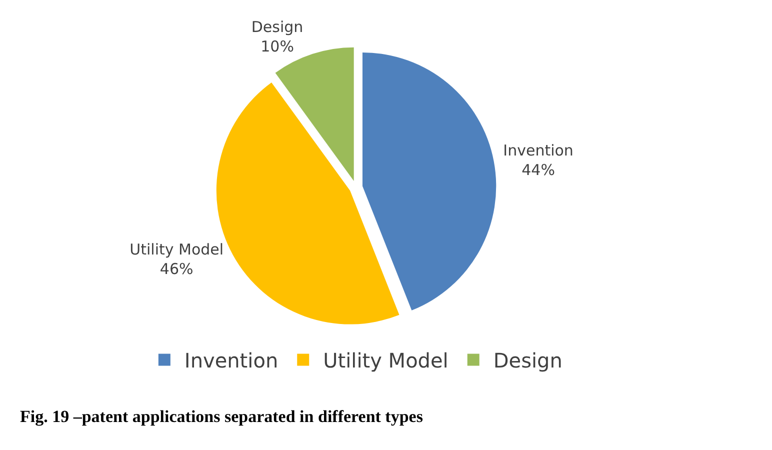 The height and width of the screenshot is (450, 772). I want to click on legend-label: Utility Model, so click(385, 360).